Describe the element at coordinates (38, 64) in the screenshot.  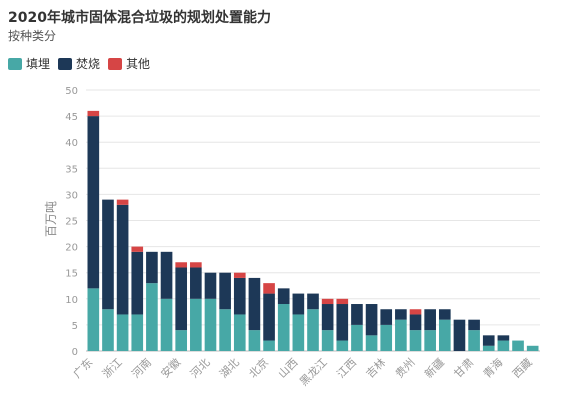
I see `legend-label-landfill: 填埋` at that location.